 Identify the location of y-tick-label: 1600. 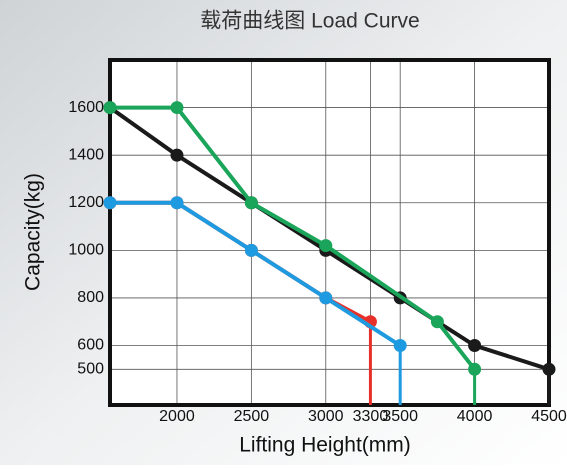
(86, 107).